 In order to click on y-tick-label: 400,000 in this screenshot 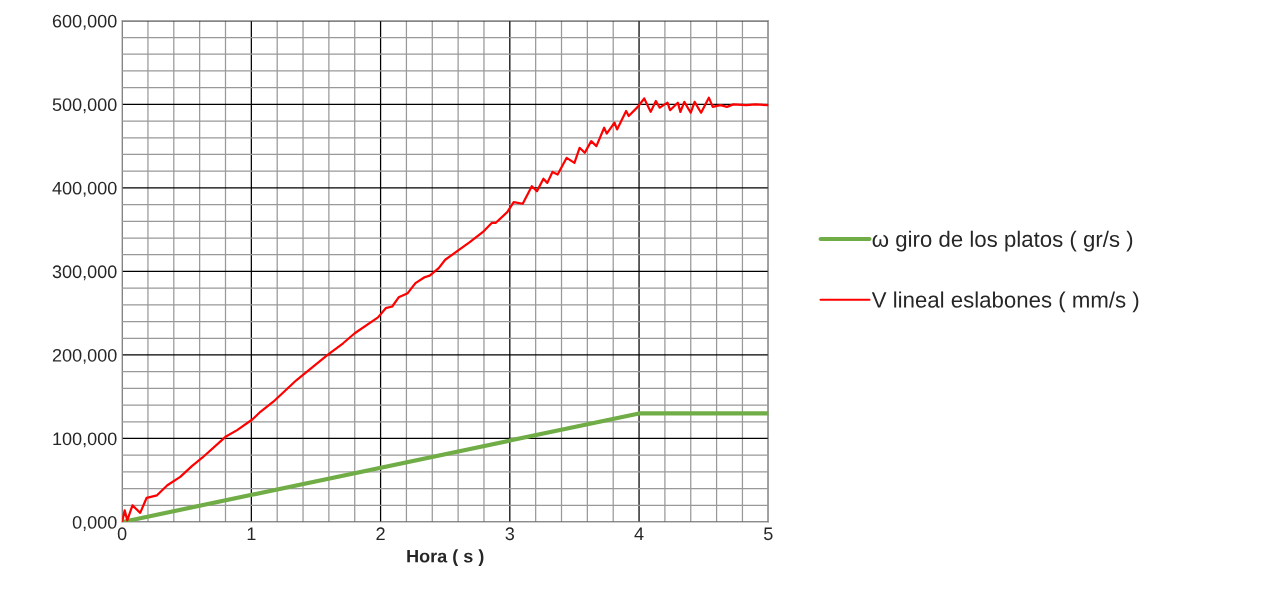, I will do `click(84, 189)`.